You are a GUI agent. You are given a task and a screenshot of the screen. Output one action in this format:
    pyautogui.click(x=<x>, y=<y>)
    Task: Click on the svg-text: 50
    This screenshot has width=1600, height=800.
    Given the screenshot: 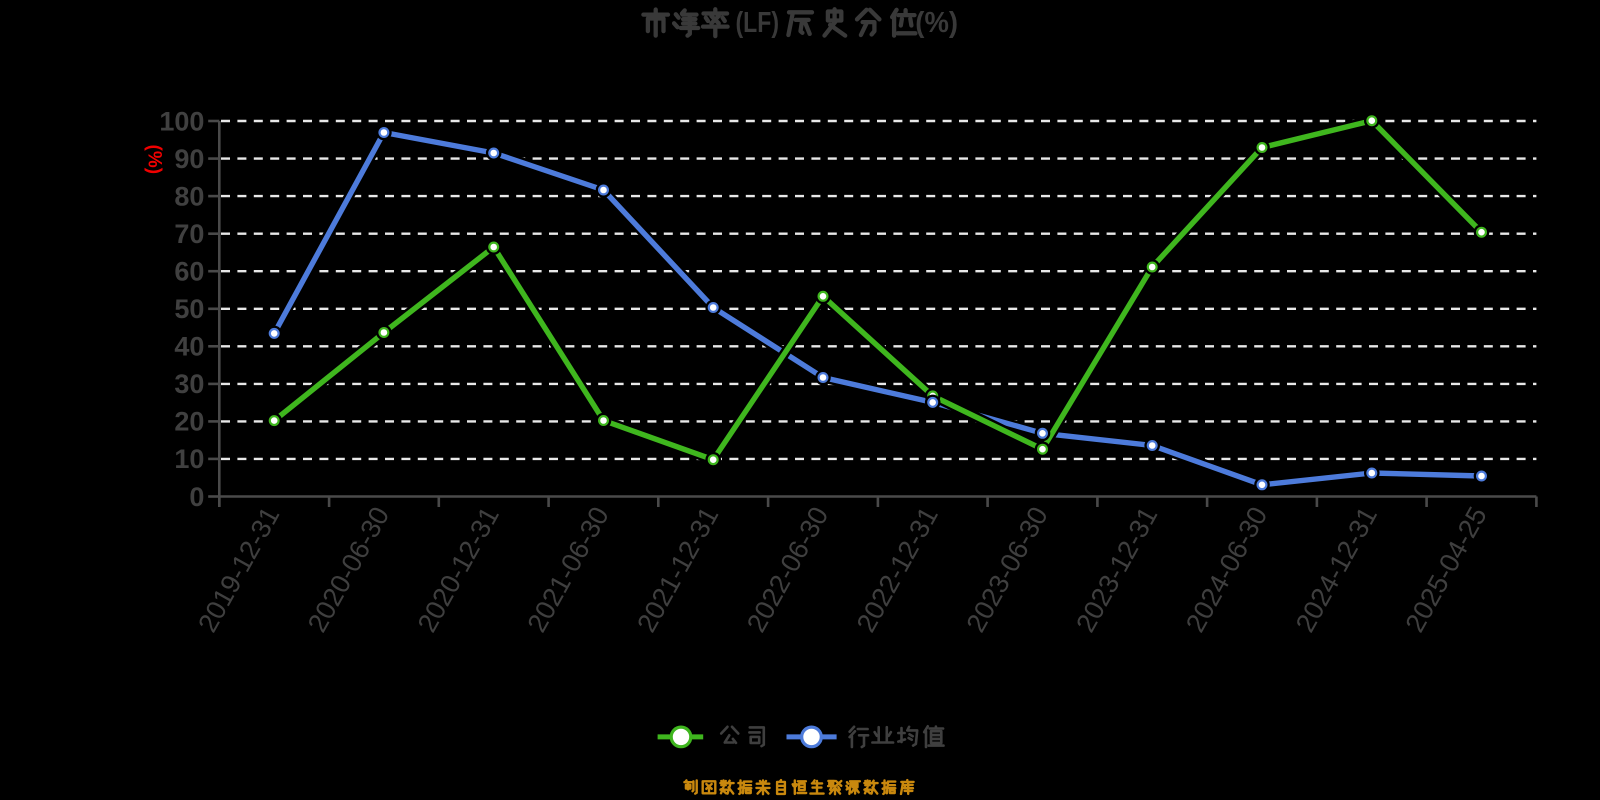 What is the action you would take?
    pyautogui.click(x=189, y=309)
    